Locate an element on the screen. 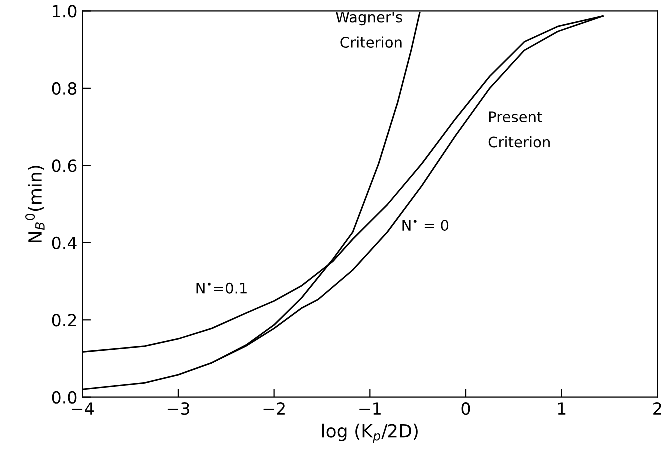  y-tick-label: 0.8 is located at coordinates (64, 89).